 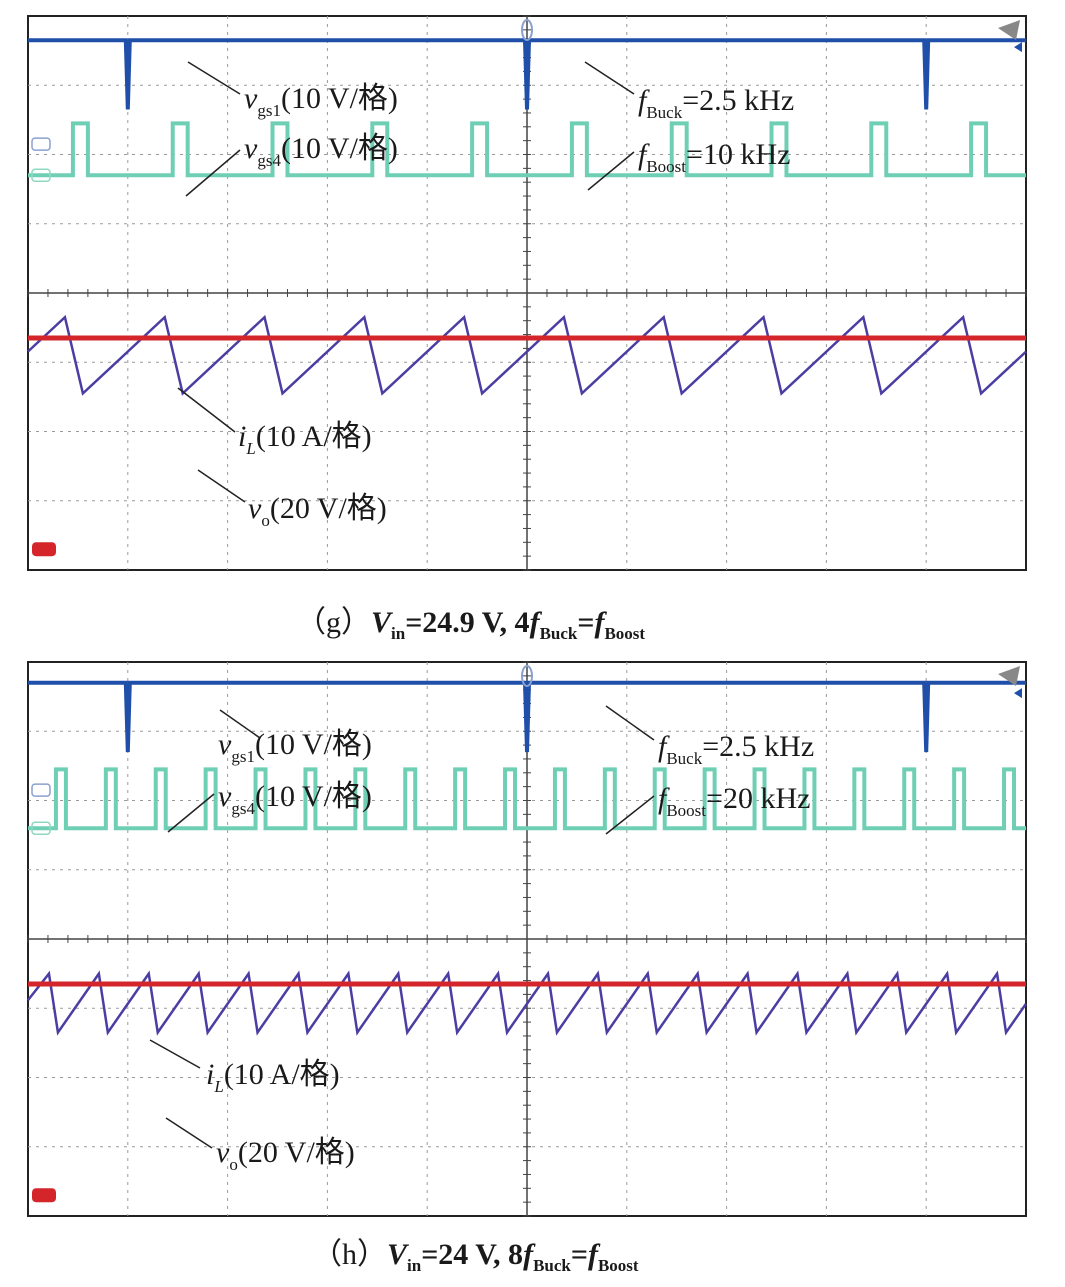 What do you see at coordinates (714, 157) in the screenshot?
I see `label-fboost: fBoost=10 kHz` at bounding box center [714, 157].